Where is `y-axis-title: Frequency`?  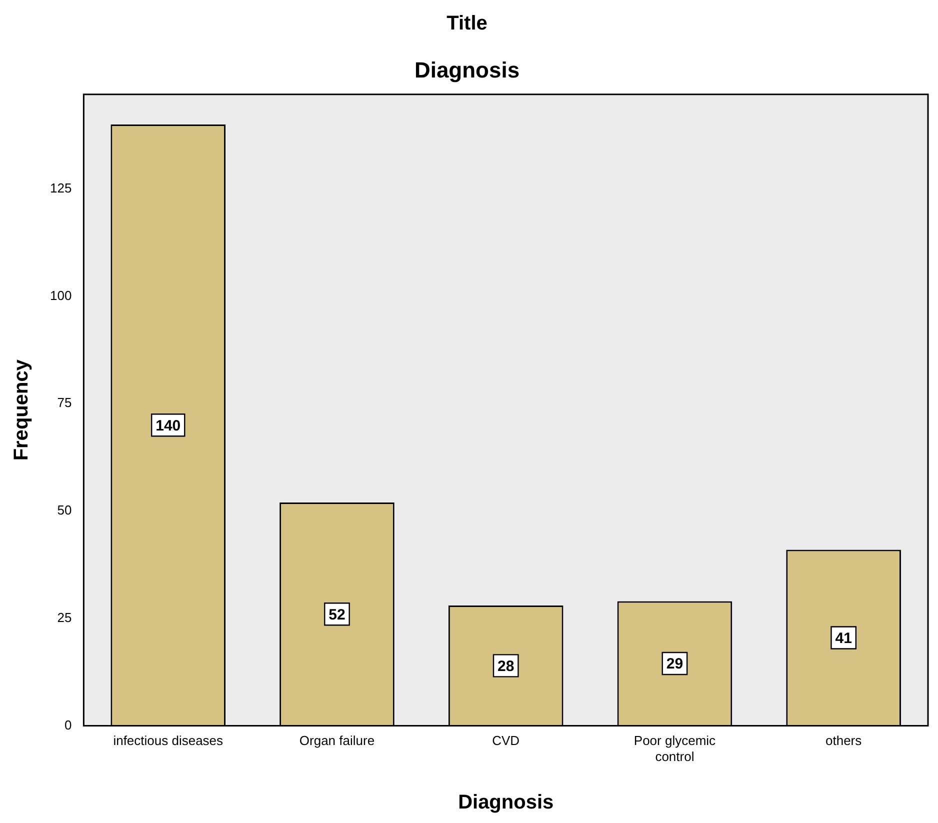
y-axis-title: Frequency is located at coordinates (21, 409).